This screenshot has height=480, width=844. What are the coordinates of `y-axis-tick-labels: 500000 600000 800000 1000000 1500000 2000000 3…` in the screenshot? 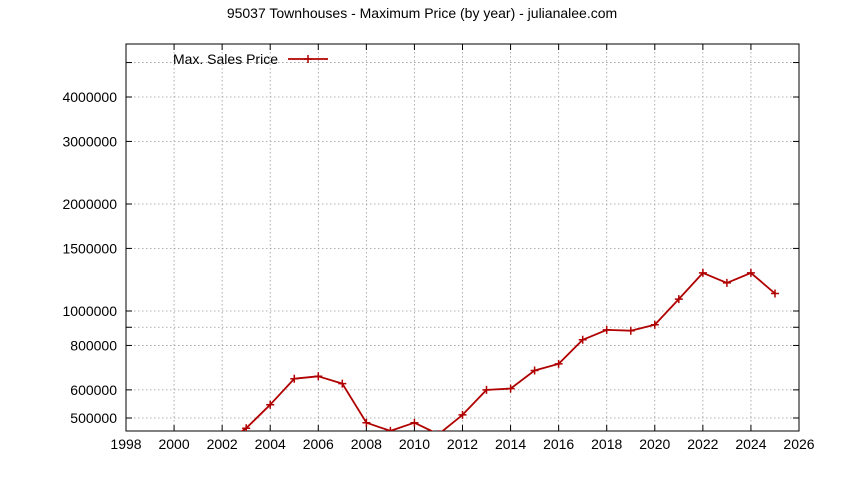 It's located at (89, 257).